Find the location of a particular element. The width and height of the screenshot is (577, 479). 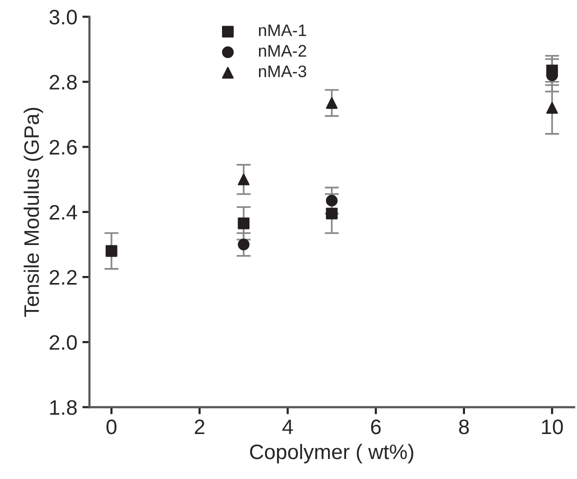

y-tick-label: 1.8 is located at coordinates (63, 407).